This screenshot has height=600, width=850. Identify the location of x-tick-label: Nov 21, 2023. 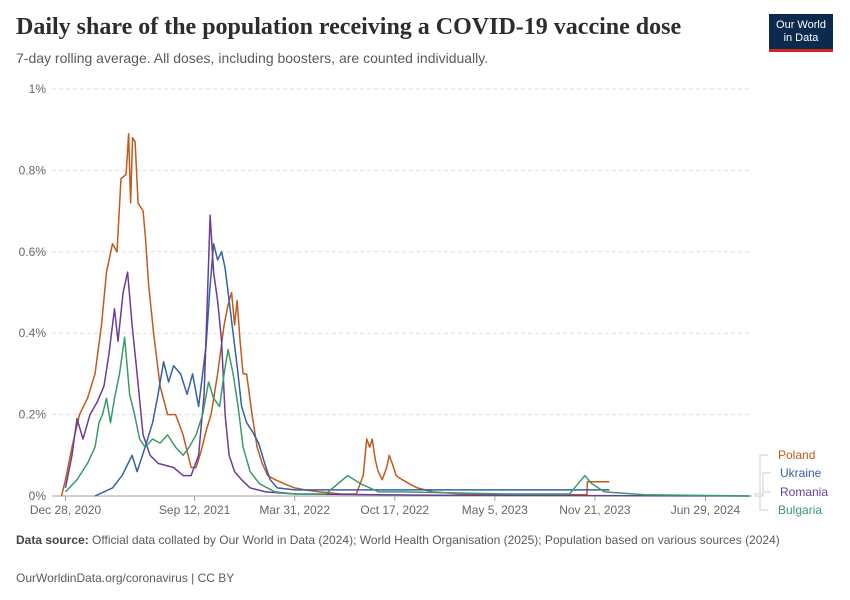
(595, 510).